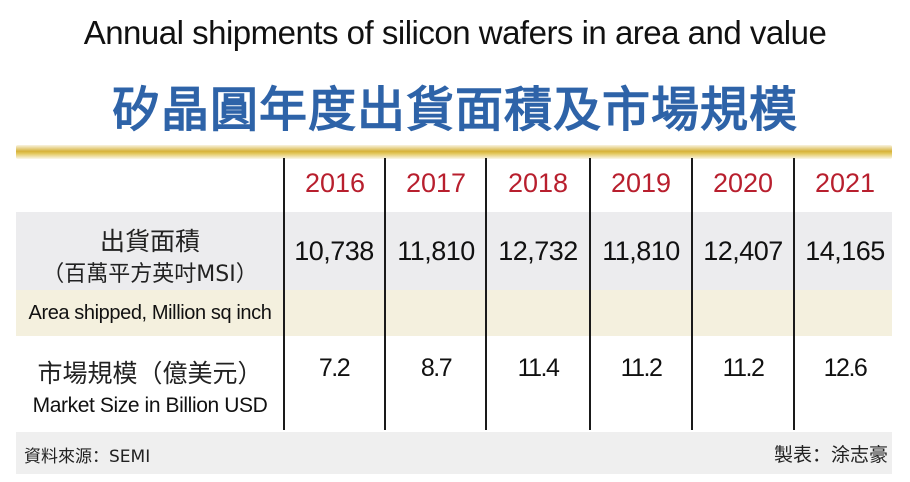 This screenshot has width=910, height=482. Describe the element at coordinates (538, 183) in the screenshot. I see `year-header-2018: 2018` at that location.